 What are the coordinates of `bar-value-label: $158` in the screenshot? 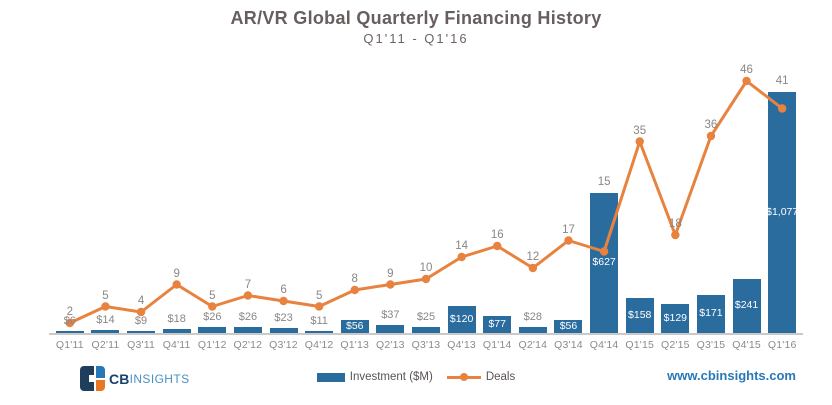 It's located at (640, 314).